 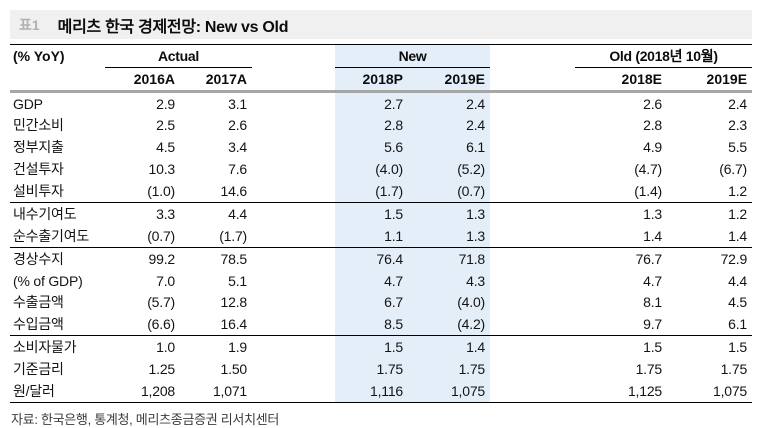 I want to click on value-cell: 76.4, so click(x=371, y=258).